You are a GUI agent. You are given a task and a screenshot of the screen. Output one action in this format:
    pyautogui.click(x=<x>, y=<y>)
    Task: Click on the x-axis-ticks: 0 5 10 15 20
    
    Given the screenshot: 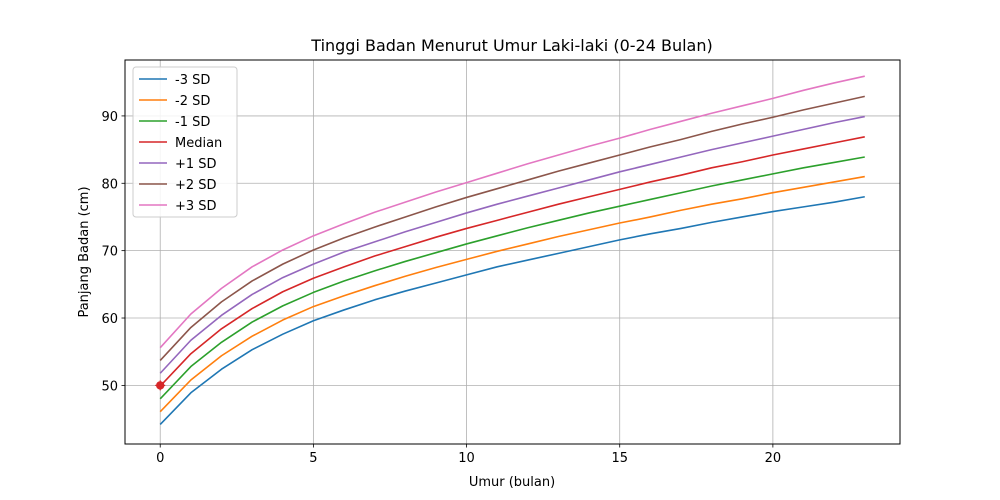 What is the action you would take?
    pyautogui.click(x=468, y=455)
    